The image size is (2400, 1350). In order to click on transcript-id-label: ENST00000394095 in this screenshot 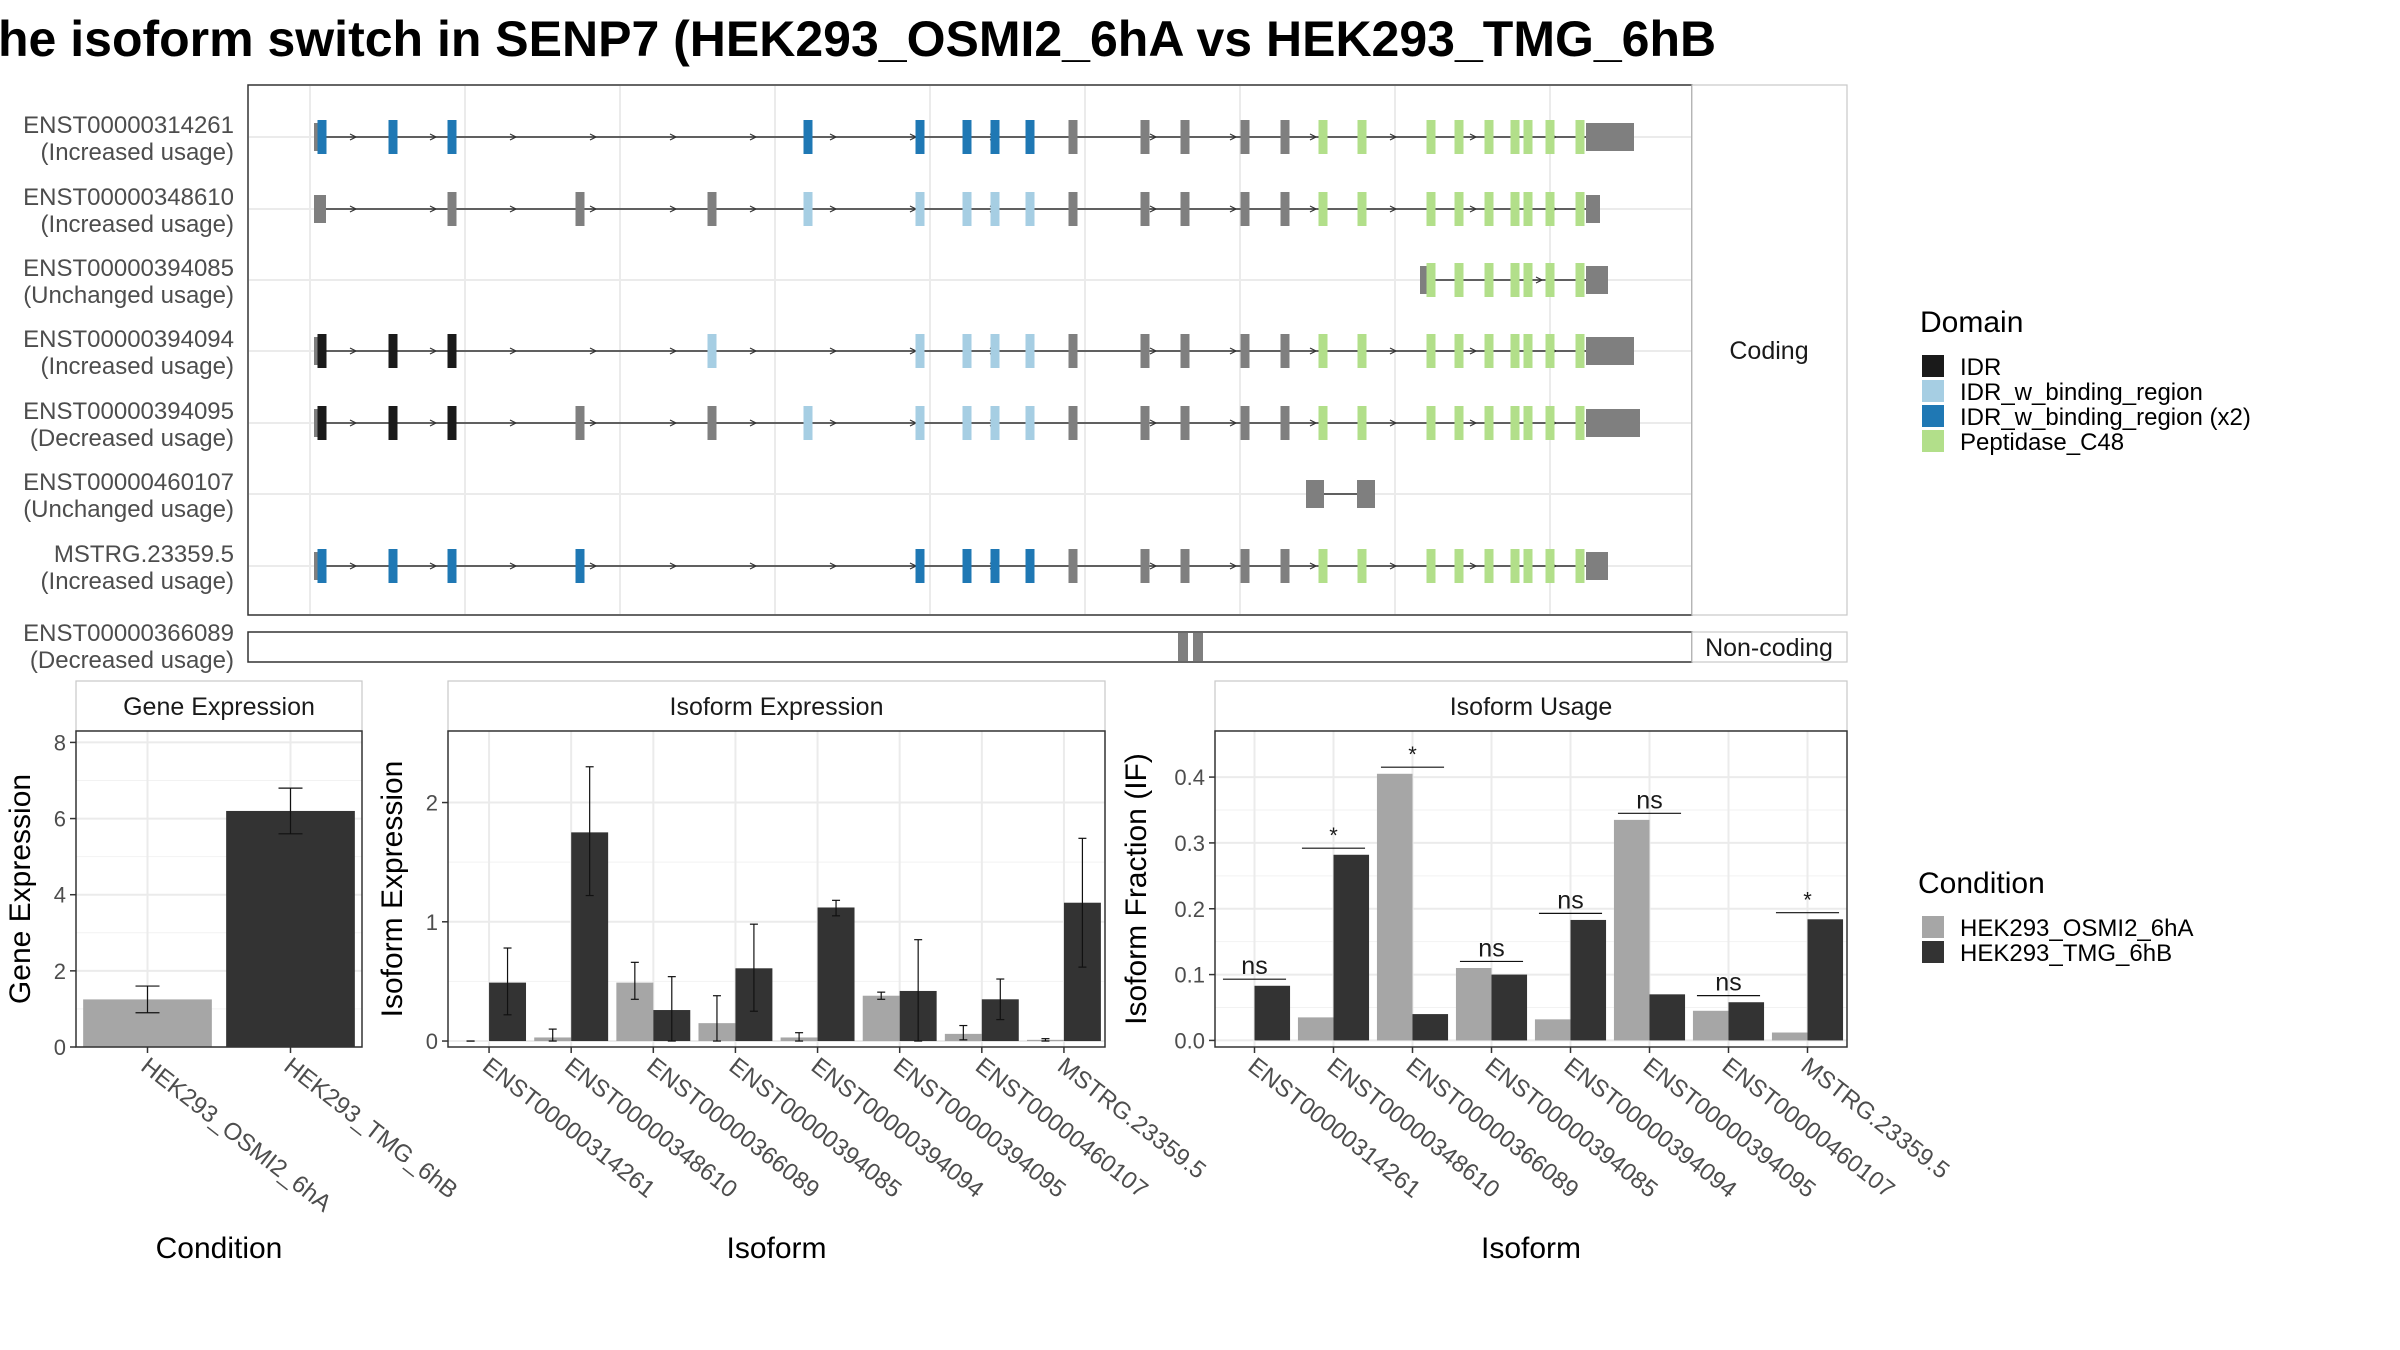, I will do `click(128, 411)`.